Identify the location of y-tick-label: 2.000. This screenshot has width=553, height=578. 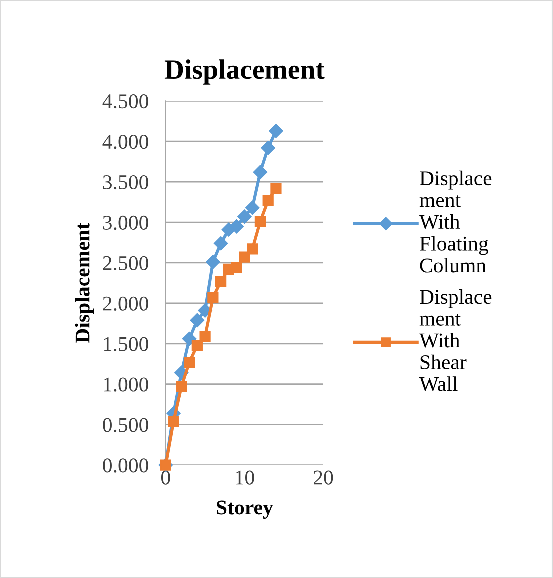
(125, 303).